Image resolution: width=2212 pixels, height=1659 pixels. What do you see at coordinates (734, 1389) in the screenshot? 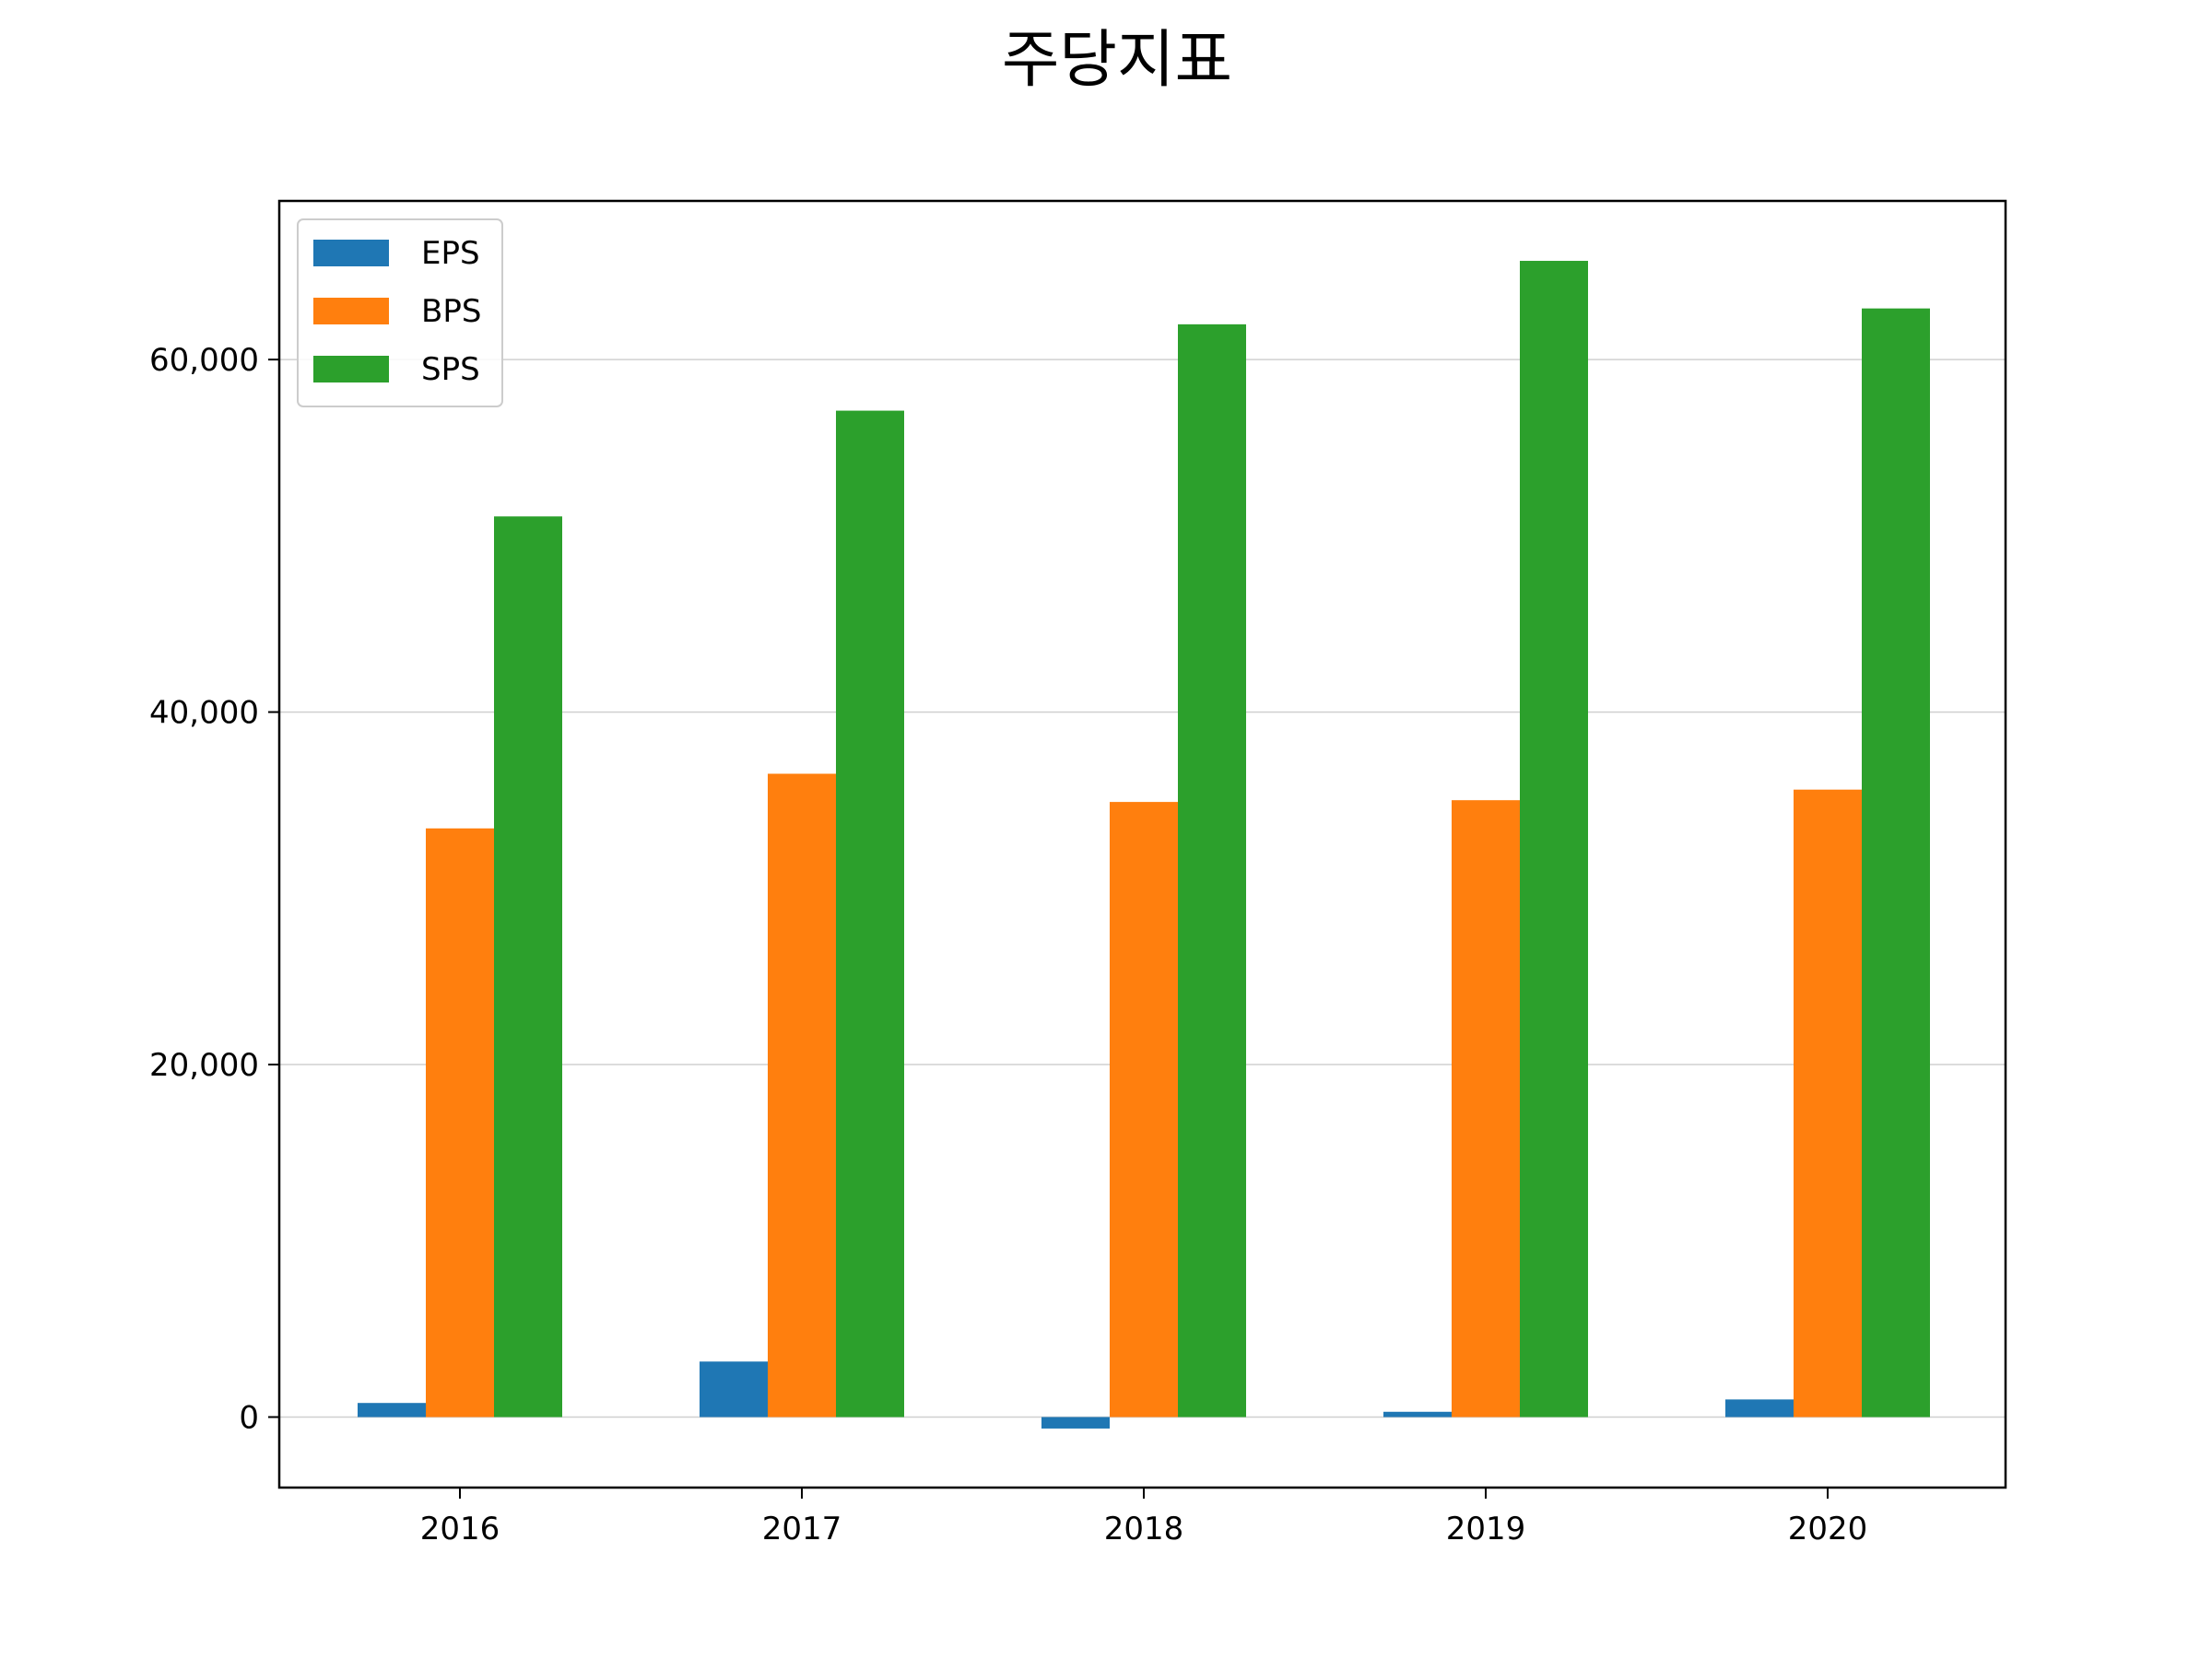
I see `bar-eps-2017` at bounding box center [734, 1389].